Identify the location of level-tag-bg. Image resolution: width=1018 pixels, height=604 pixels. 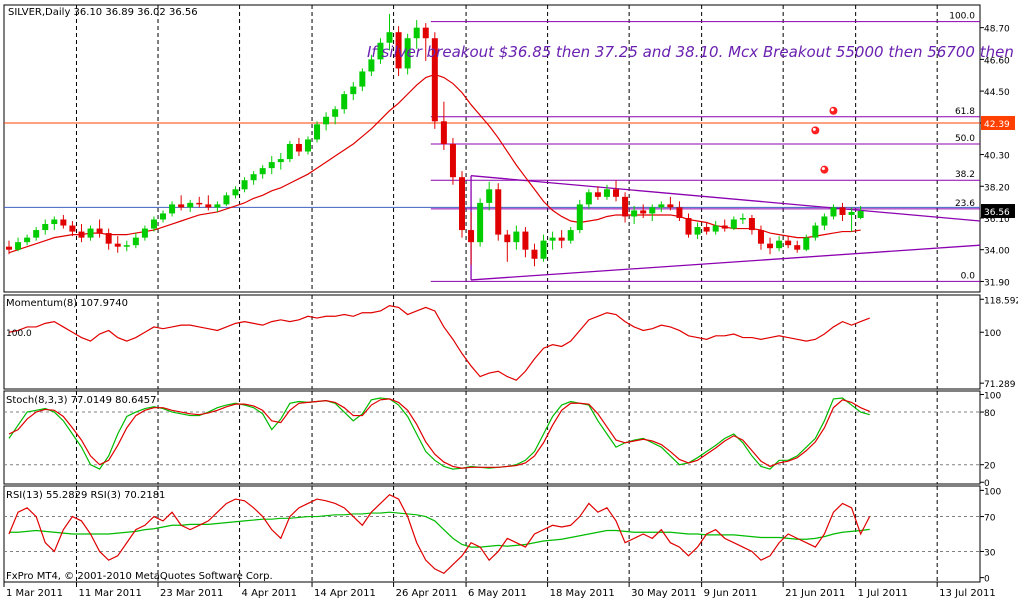
(998, 122).